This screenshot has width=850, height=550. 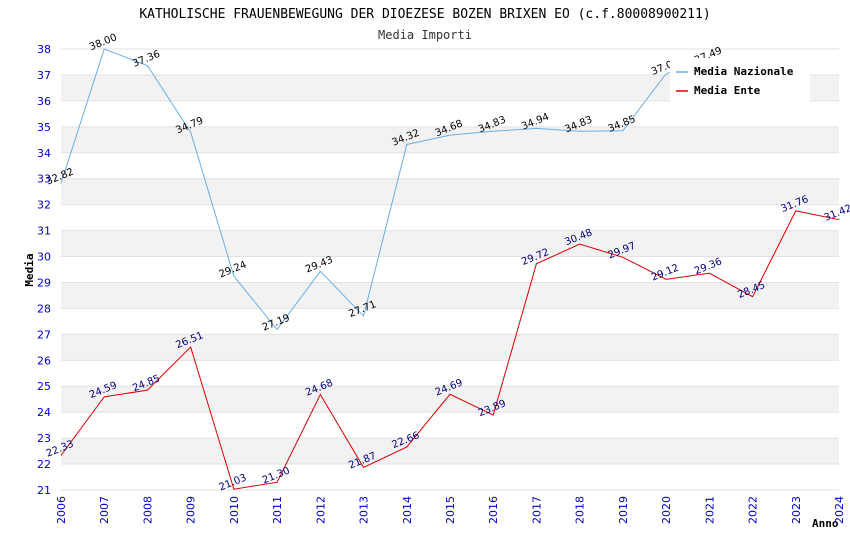 What do you see at coordinates (29, 269) in the screenshot?
I see `y-axis-label: Media` at bounding box center [29, 269].